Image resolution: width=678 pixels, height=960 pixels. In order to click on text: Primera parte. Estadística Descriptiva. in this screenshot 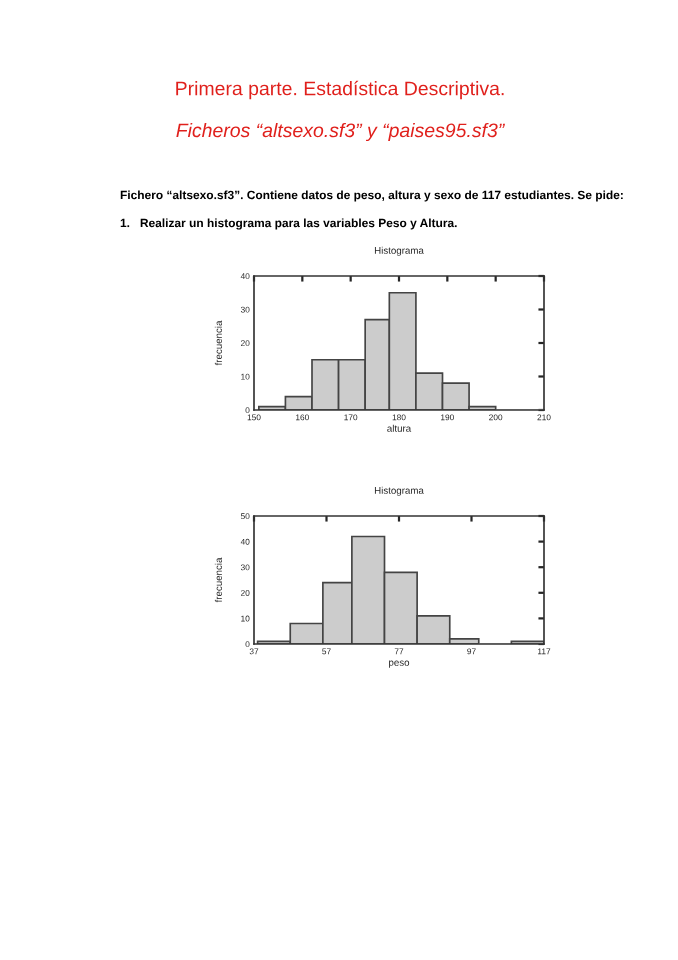, I will do `click(340, 90)`.